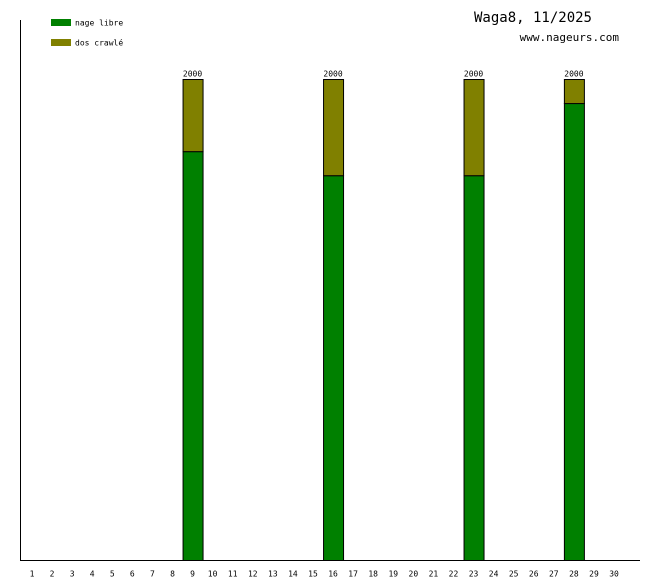 Image resolution: width=660 pixels, height=580 pixels. I want to click on legend-label: dos crawlé, so click(99, 43).